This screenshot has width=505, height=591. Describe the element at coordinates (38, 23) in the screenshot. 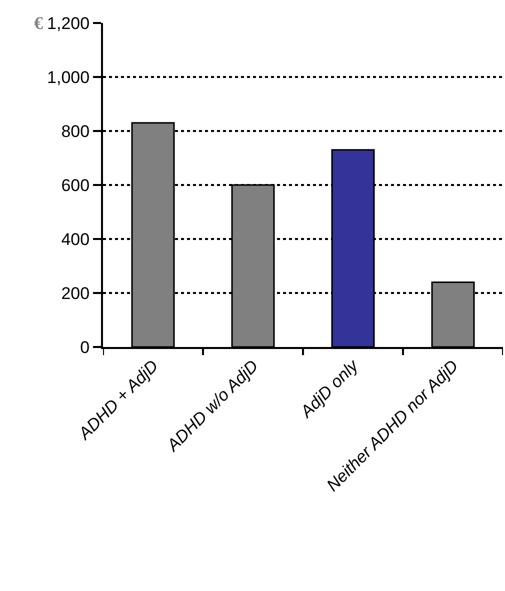

I see `y-axis-title: €` at that location.